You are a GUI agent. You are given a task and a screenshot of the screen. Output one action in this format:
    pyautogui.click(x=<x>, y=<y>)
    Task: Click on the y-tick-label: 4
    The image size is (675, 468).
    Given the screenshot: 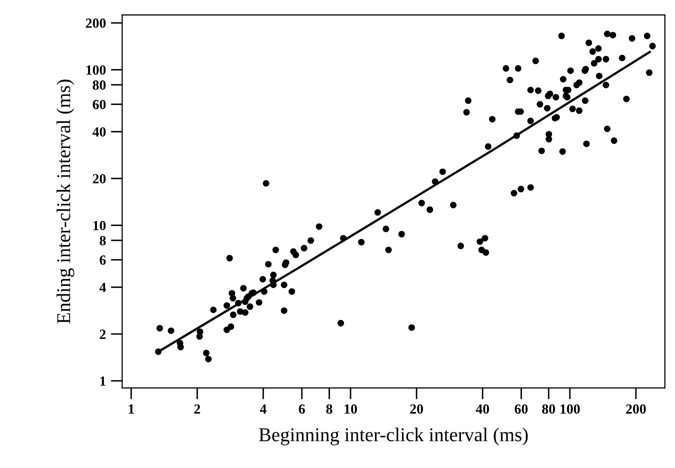 What is the action you would take?
    pyautogui.click(x=102, y=287)
    